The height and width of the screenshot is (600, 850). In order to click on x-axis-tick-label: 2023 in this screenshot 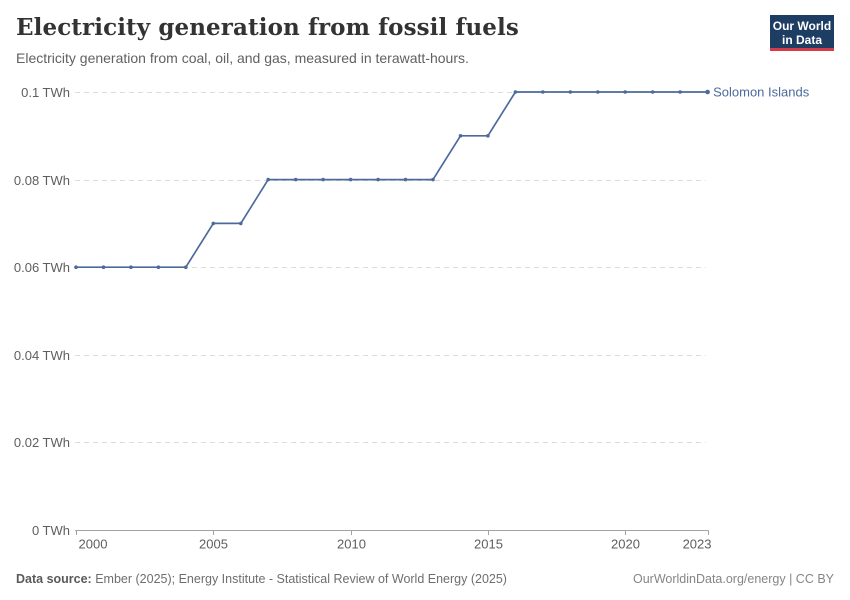, I will do `click(697, 544)`.